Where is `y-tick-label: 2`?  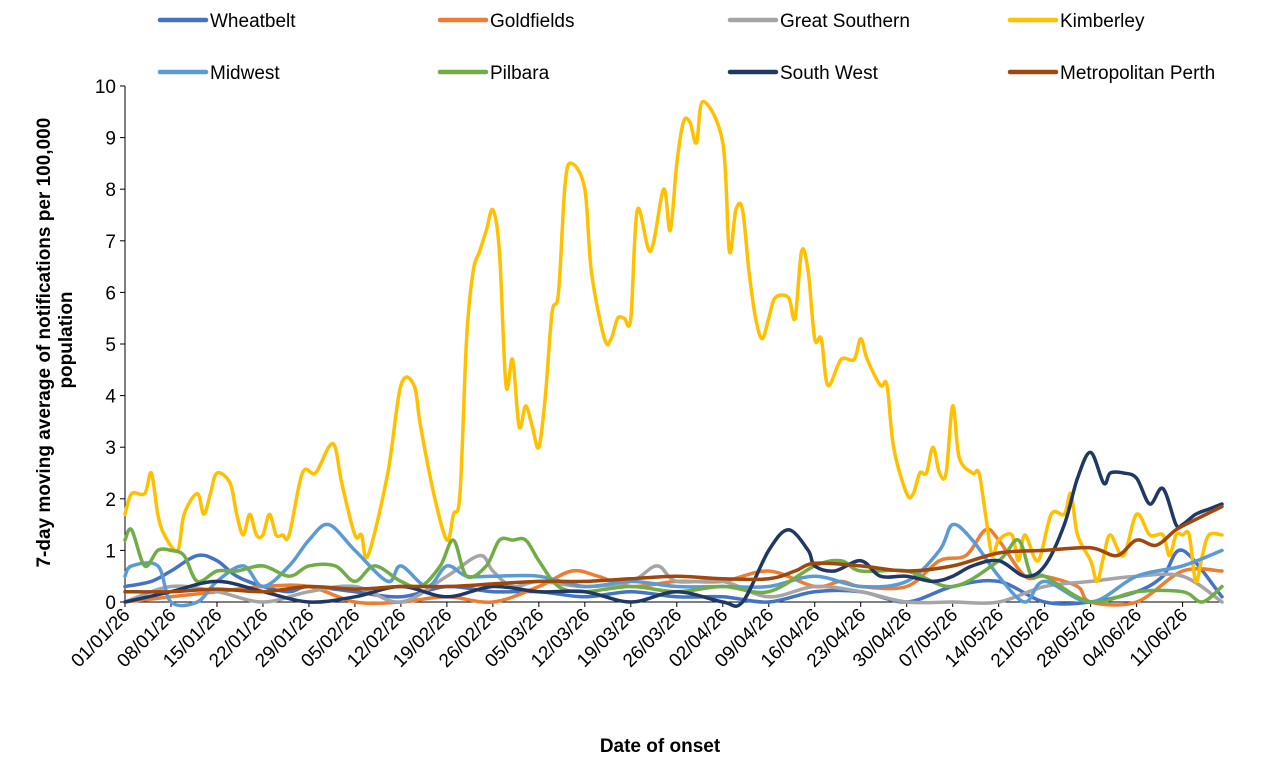
y-tick-label: 2 is located at coordinates (110, 500).